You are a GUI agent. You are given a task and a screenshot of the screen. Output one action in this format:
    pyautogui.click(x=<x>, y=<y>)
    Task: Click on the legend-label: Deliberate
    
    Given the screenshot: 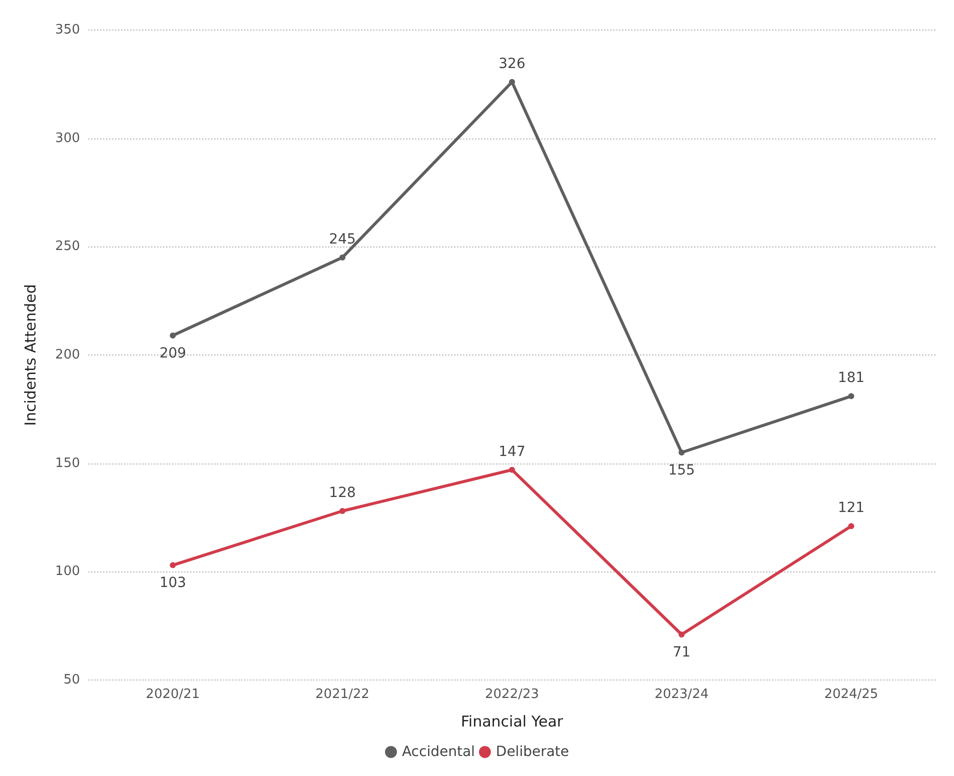 What is the action you would take?
    pyautogui.click(x=533, y=752)
    